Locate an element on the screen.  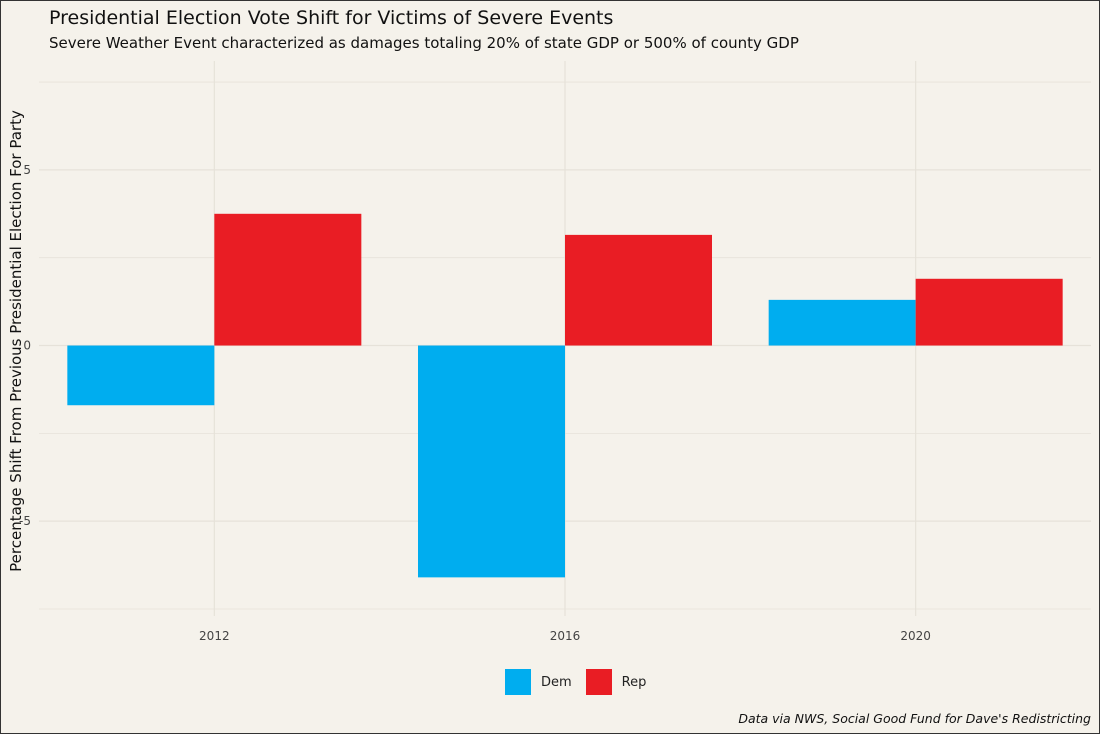
bar-rep-2016 is located at coordinates (638, 290).